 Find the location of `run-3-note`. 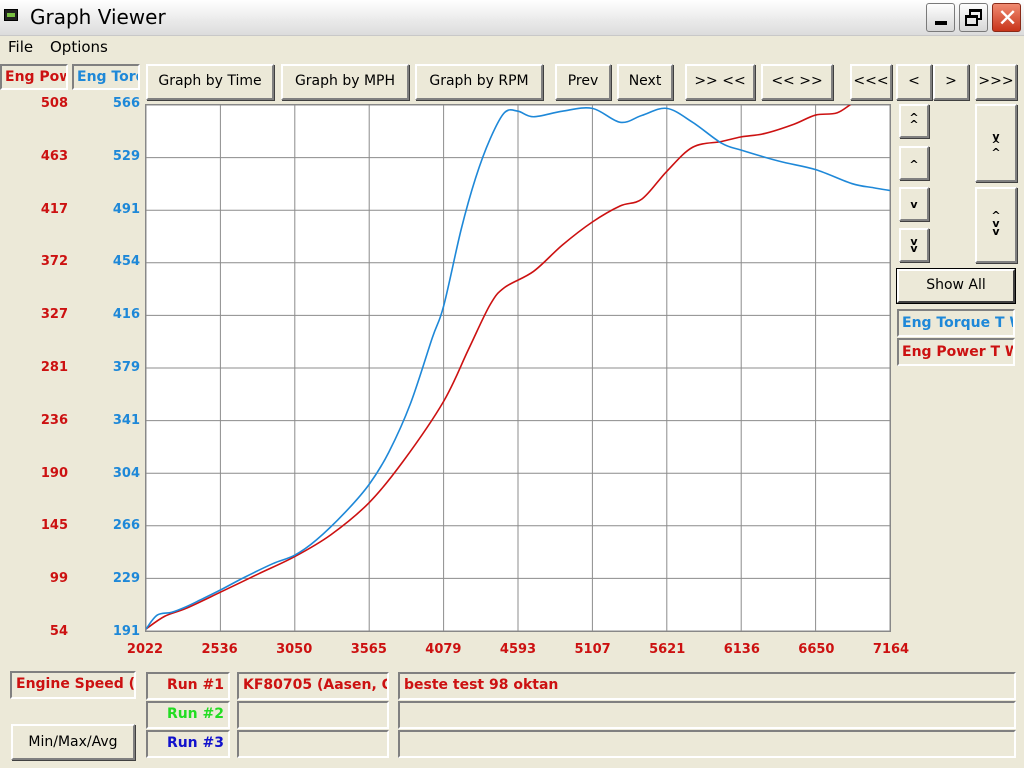

run-3-note is located at coordinates (707, 744).